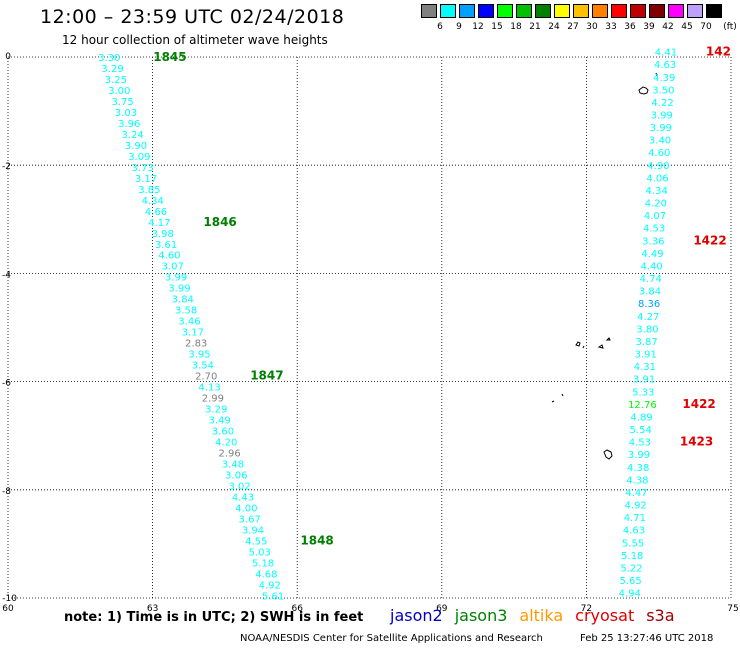 The width and height of the screenshot is (740, 650). I want to click on swh-value: 3.40, so click(660, 141).